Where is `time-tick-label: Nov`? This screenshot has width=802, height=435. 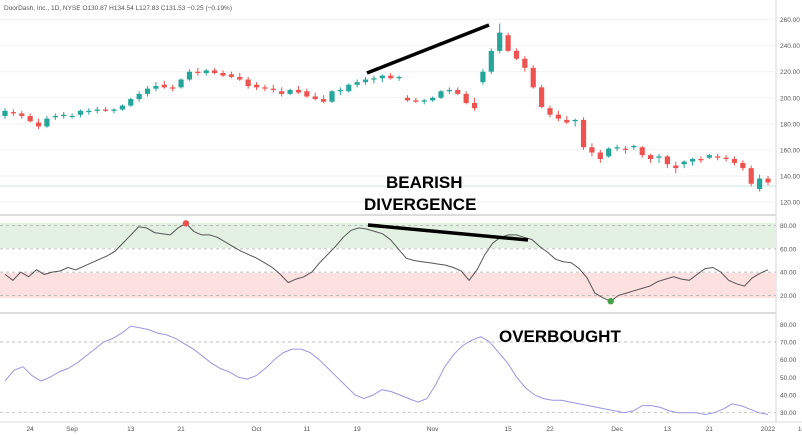 time-tick-label: Nov is located at coordinates (433, 429).